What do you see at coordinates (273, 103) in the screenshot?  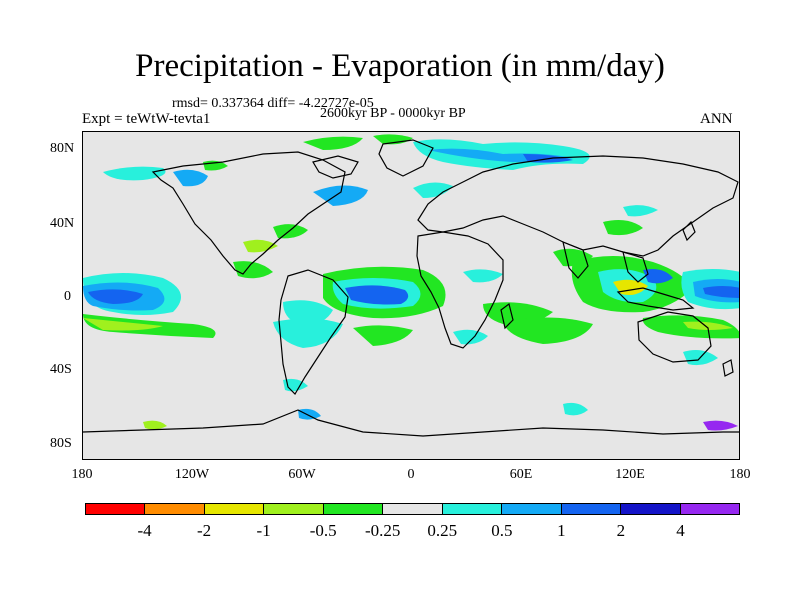 I see `rmsd-diff-stats: rmsd= 0.337364 diff= -4.22727e-05` at bounding box center [273, 103].